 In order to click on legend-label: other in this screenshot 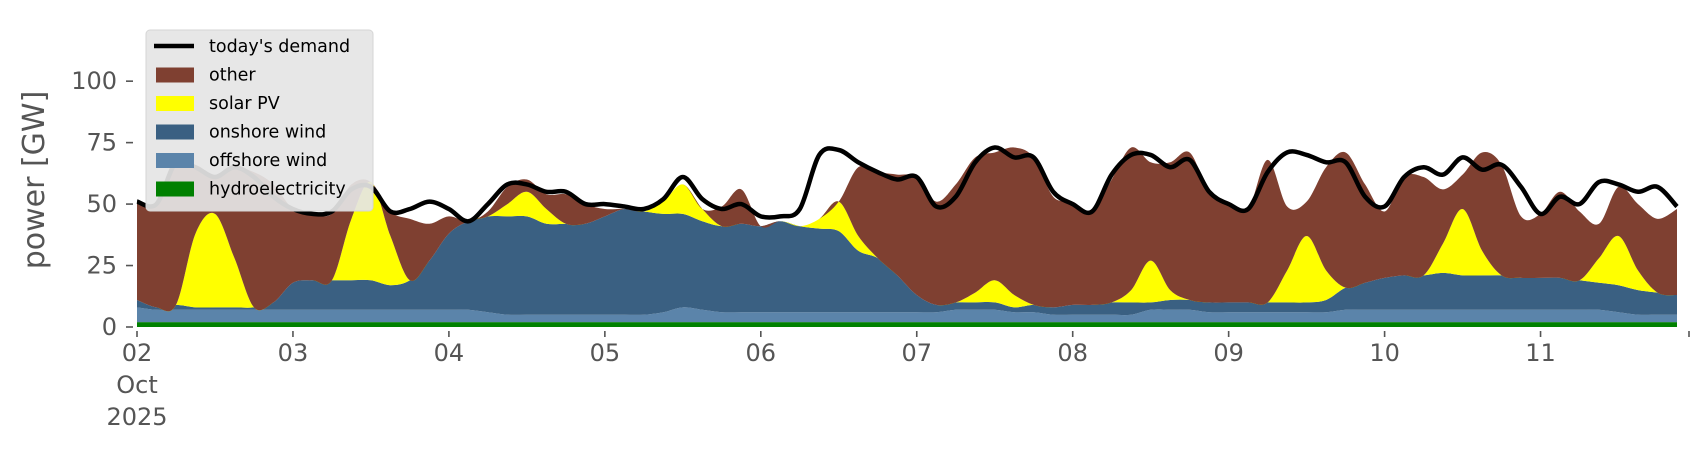, I will do `click(232, 76)`.